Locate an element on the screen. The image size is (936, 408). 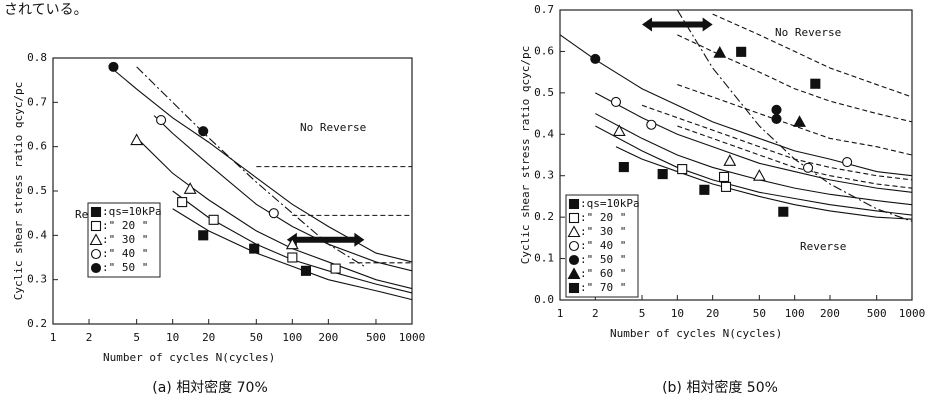
legend-label: :" 40 " is located at coordinates (125, 253).